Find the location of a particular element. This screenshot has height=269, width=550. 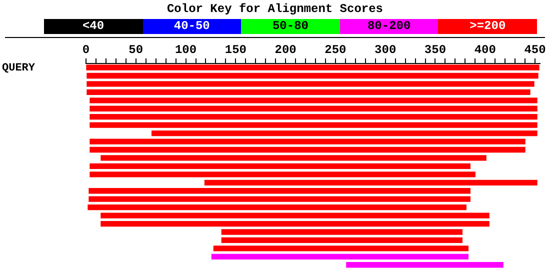

x-tick-label: 0 is located at coordinates (86, 50).